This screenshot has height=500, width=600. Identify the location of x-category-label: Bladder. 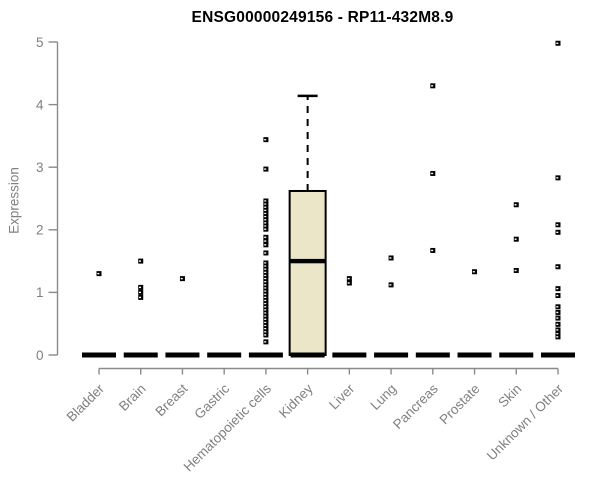
(86, 403).